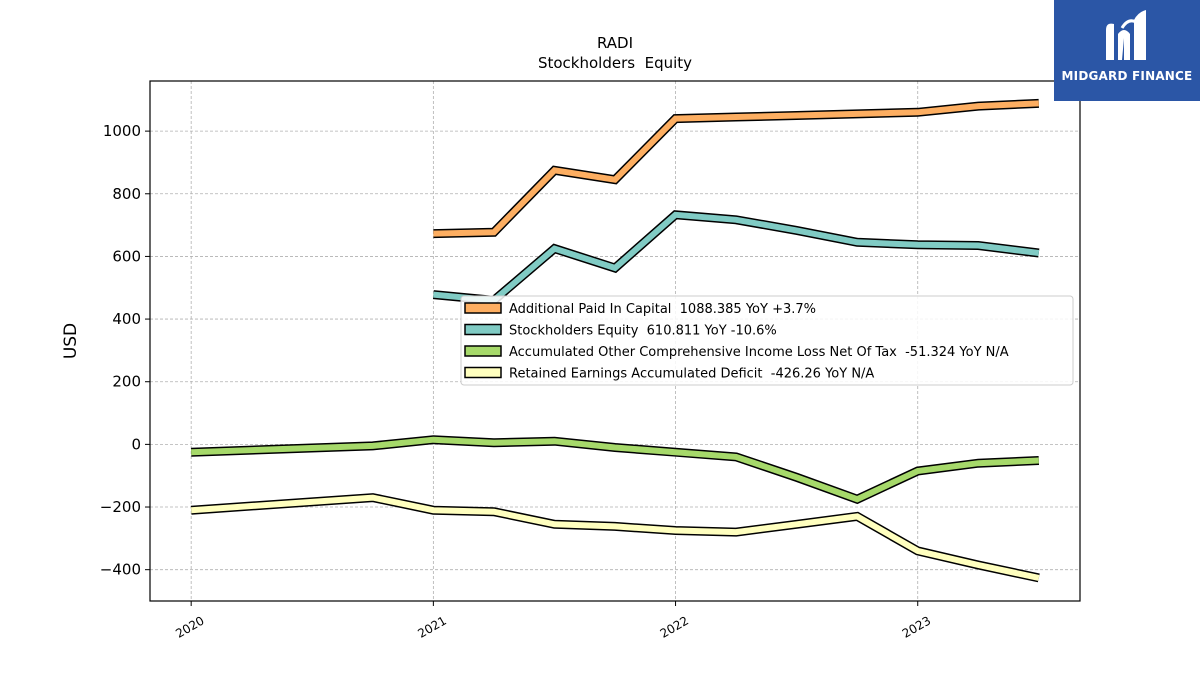 The height and width of the screenshot is (675, 1200). I want to click on x-tick-label: 2021, so click(431, 626).